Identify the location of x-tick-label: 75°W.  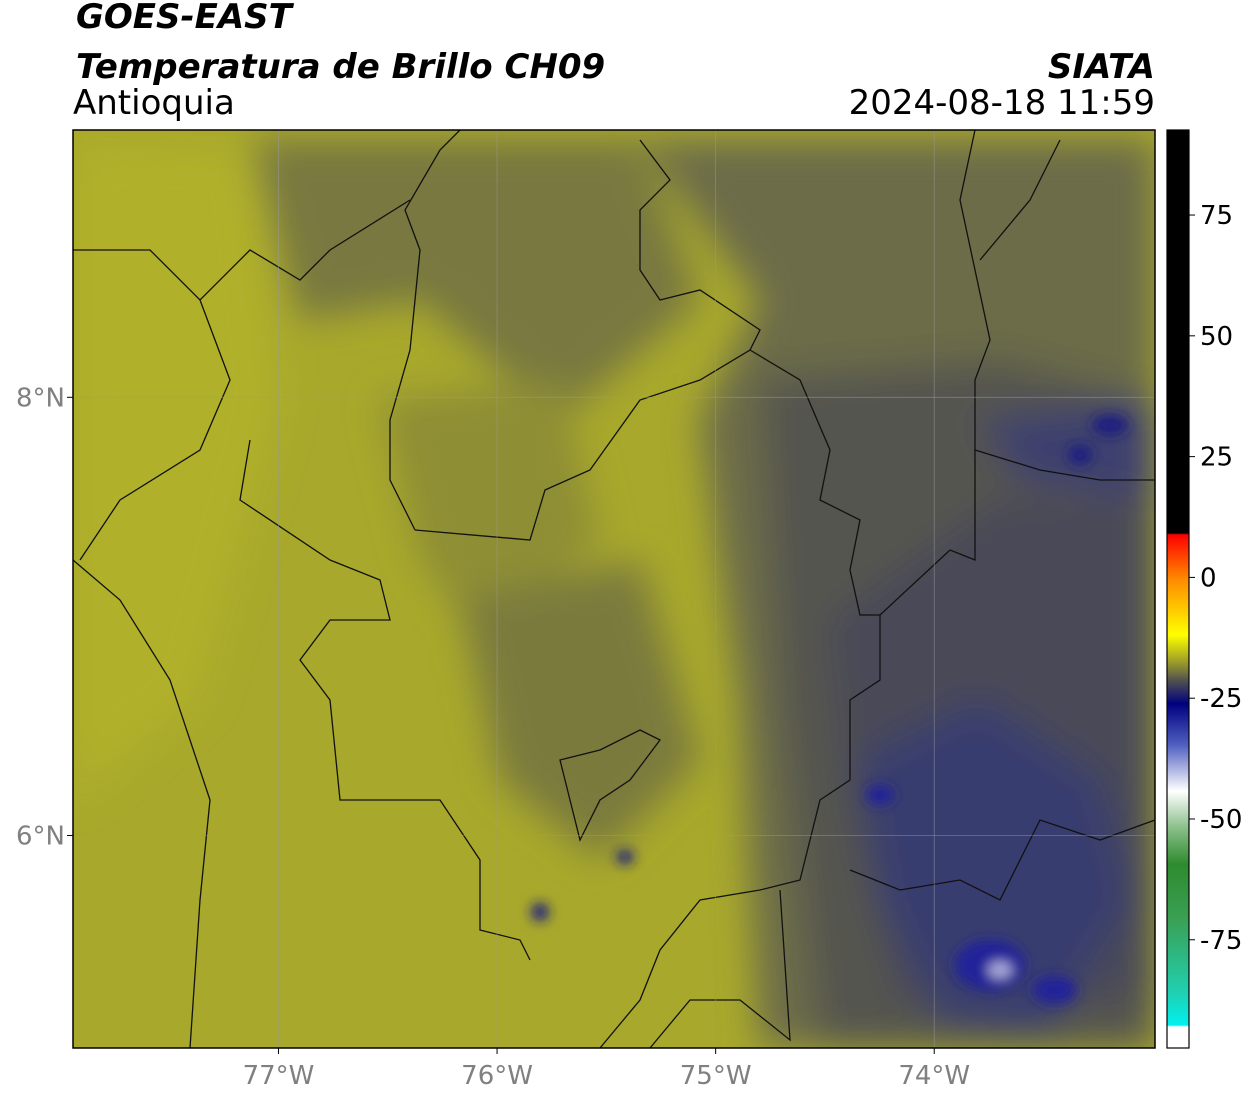
(716, 1076).